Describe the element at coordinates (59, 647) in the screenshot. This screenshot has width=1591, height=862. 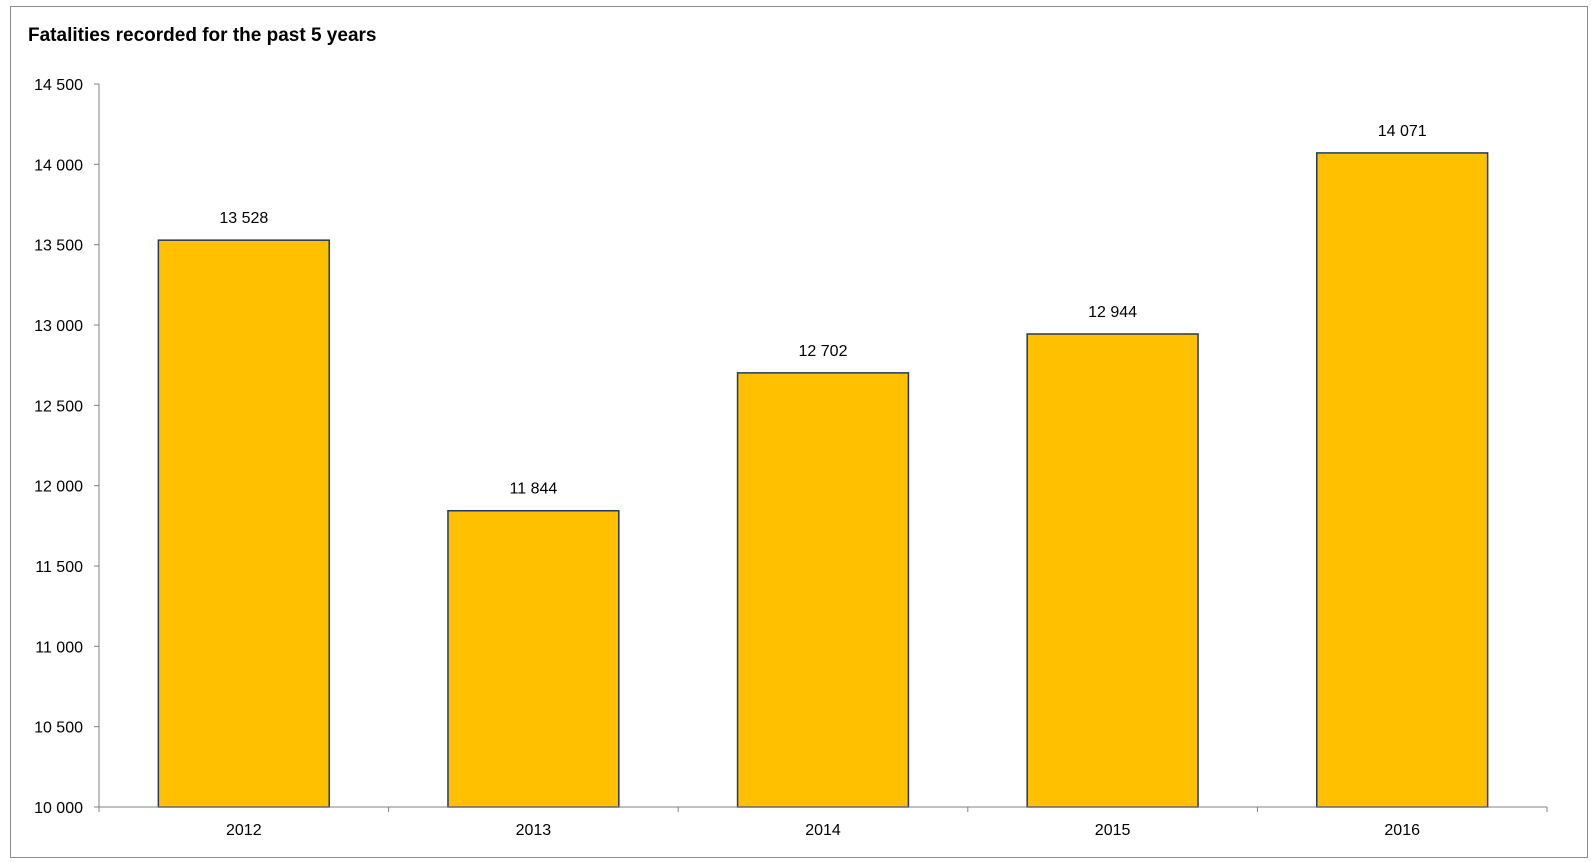
I see `y-tick-label: 11 000` at that location.